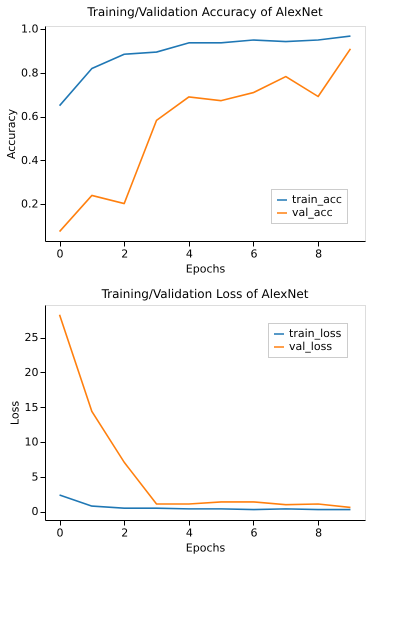 The height and width of the screenshot is (638, 414). I want to click on chart-title: Training/Validation Loss of AlexNet, so click(204, 294).